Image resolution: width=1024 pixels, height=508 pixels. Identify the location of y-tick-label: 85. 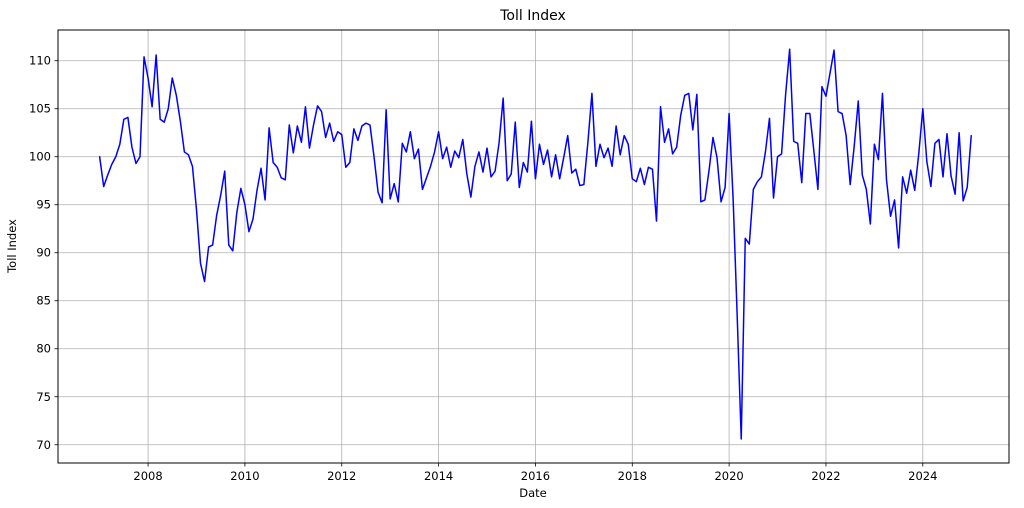
(43, 301).